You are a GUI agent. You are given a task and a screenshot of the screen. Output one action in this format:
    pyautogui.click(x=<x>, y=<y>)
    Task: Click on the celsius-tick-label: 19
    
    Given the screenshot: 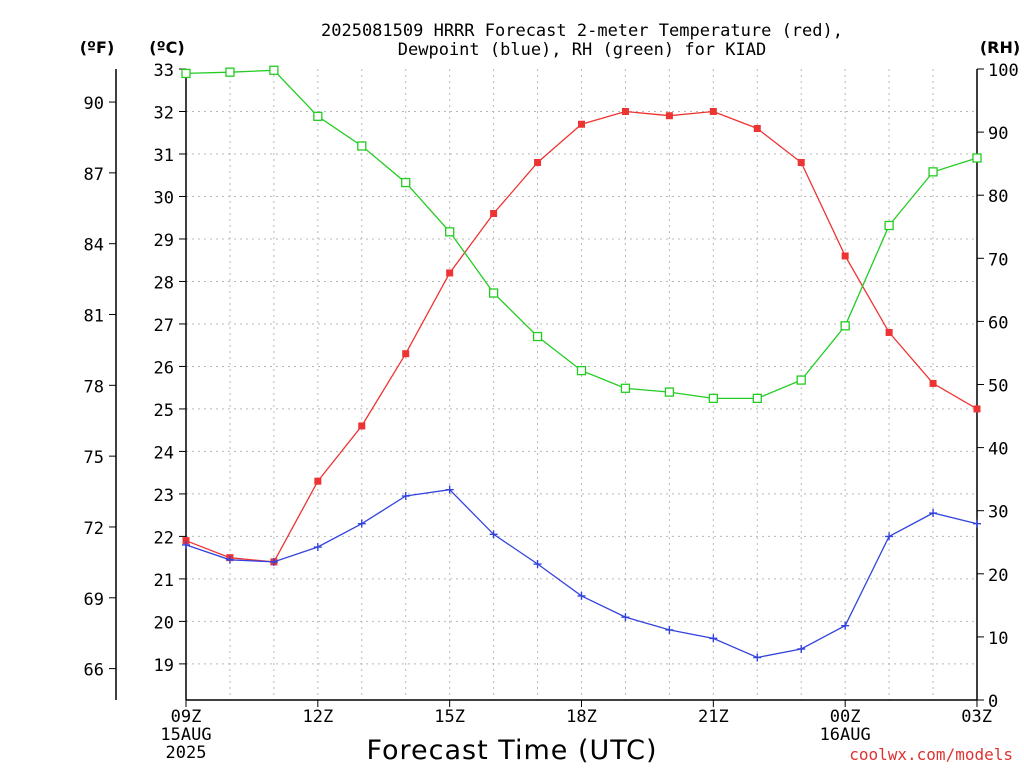 What is the action you would take?
    pyautogui.click(x=164, y=666)
    